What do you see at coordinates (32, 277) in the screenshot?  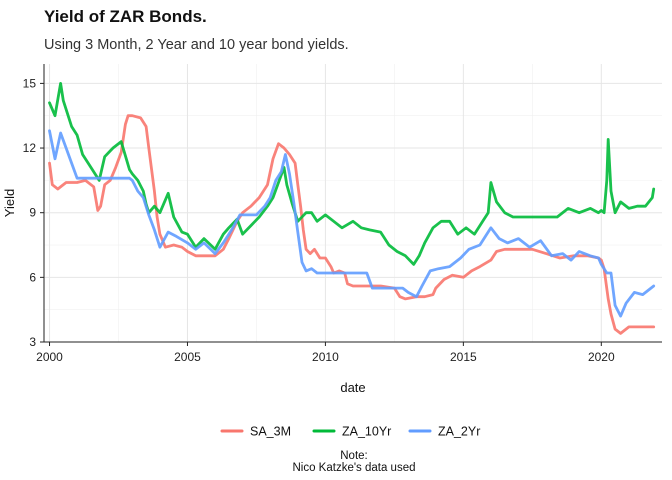 I see `y-tick-label: 6` at bounding box center [32, 277].